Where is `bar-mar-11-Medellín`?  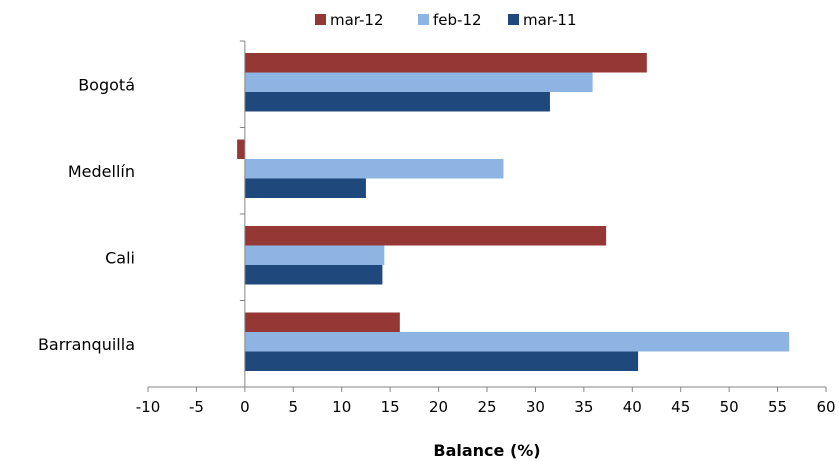
bar-mar-11-Medellín is located at coordinates (305, 188).